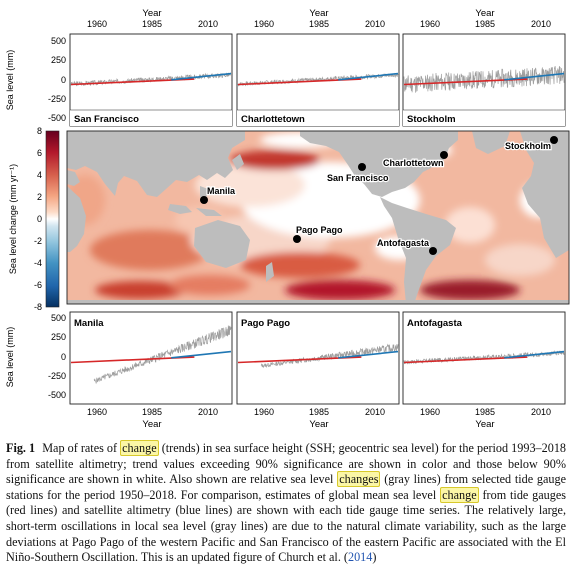 The image size is (572, 579). What do you see at coordinates (39, 219) in the screenshot?
I see `colorbar-tick: 0` at bounding box center [39, 219].